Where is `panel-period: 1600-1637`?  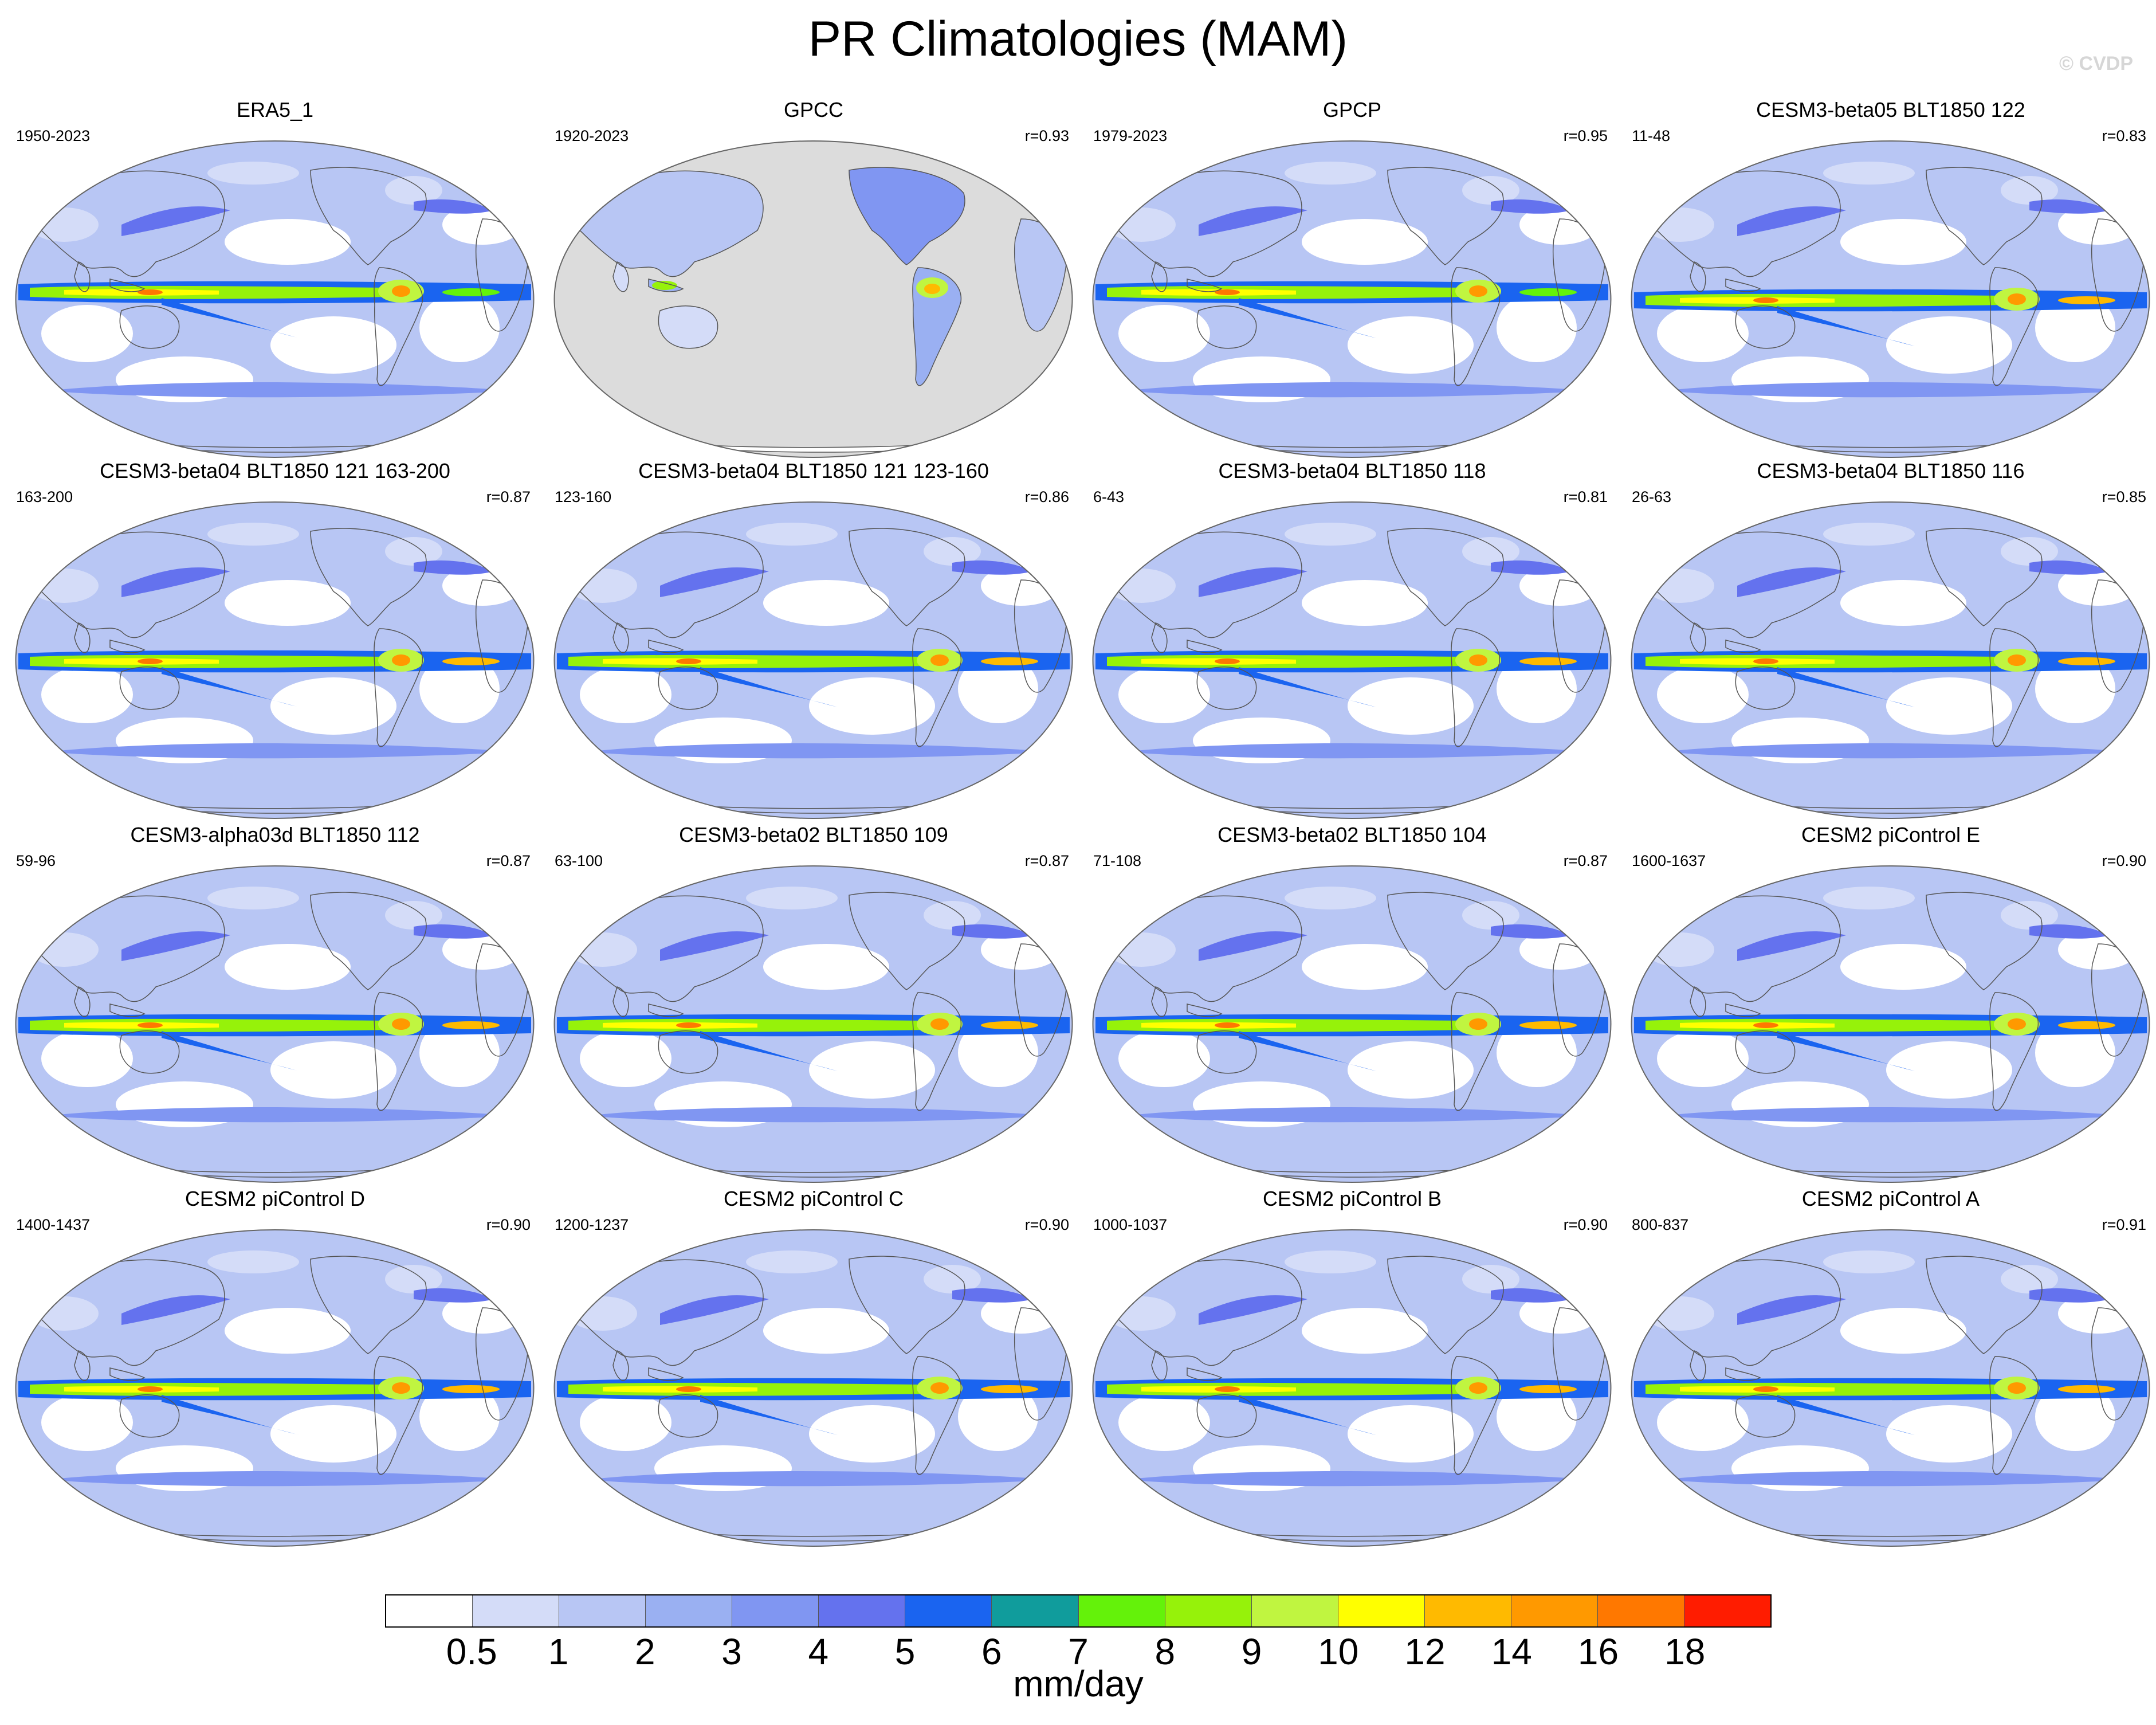
panel-period: 1600-1637 is located at coordinates (1669, 860).